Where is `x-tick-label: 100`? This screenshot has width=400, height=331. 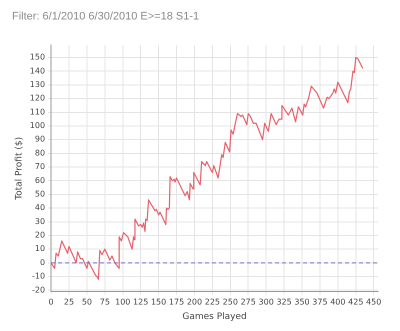
x-tick-label: 100 is located at coordinates (122, 301).